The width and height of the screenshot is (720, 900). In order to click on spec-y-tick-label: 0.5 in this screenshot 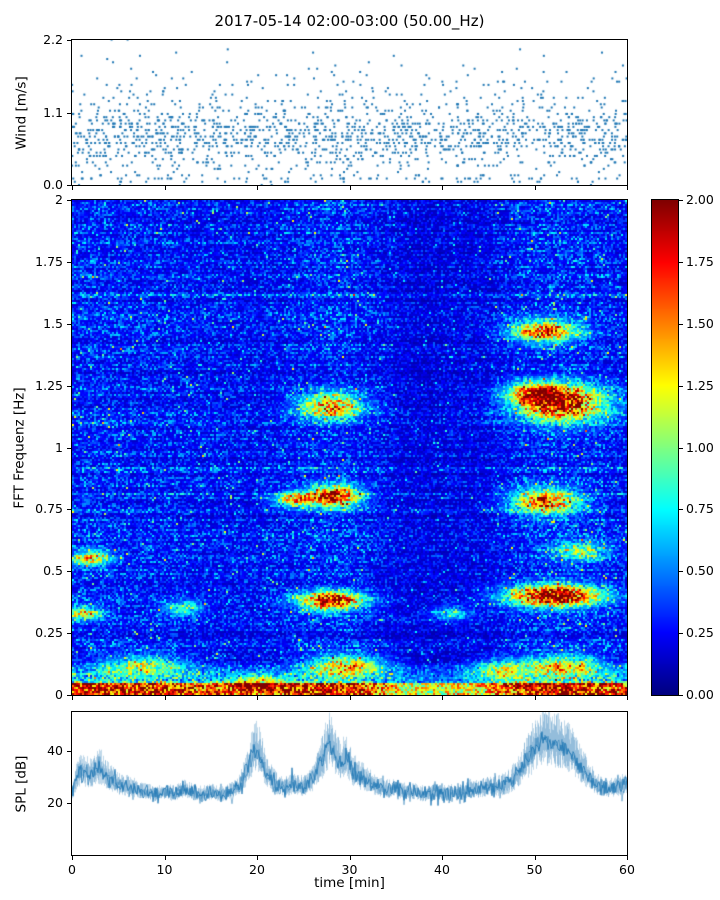, I will do `click(53, 571)`.